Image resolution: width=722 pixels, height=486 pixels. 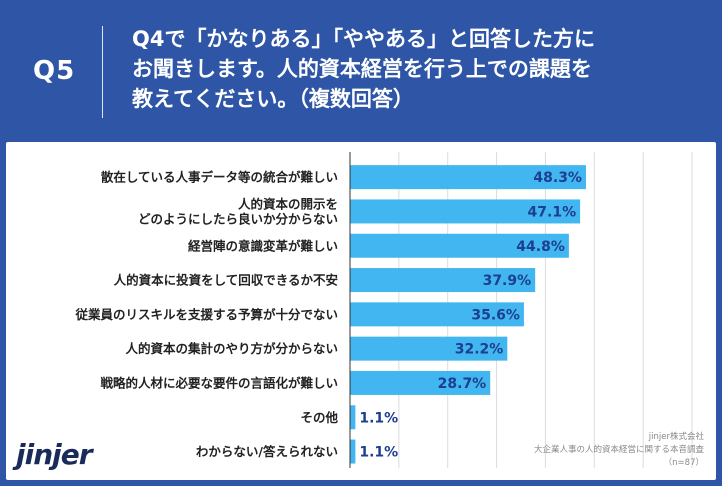 What do you see at coordinates (54, 71) in the screenshot?
I see `question-number: Q5` at bounding box center [54, 71].